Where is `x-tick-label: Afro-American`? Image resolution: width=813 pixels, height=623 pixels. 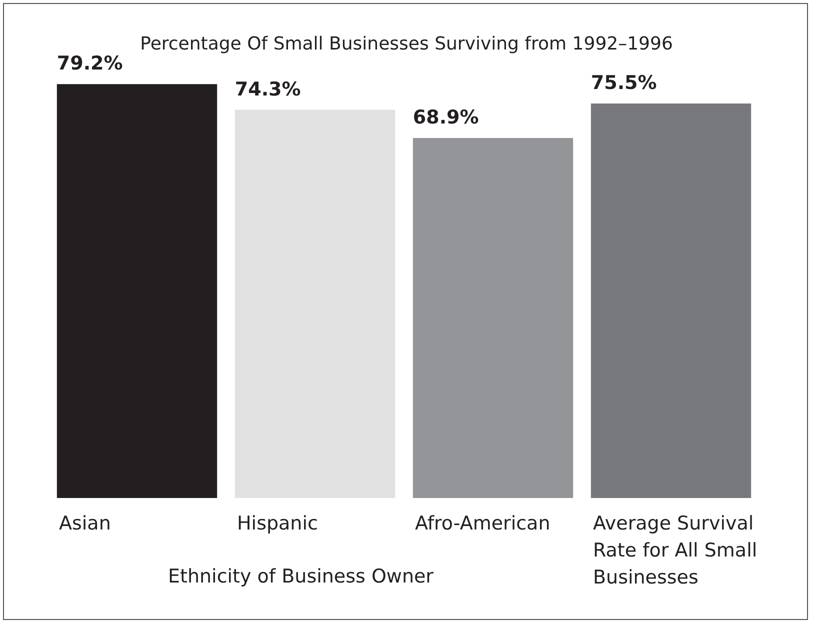
x-tick-label: Afro-American is located at coordinates (482, 523).